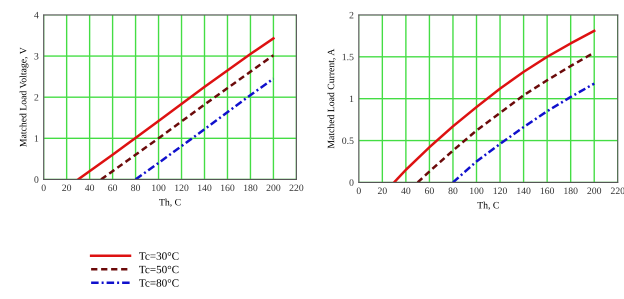 This screenshot has height=299, width=624. What do you see at coordinates (36, 15) in the screenshot?
I see `y-tick-label: 4` at bounding box center [36, 15].